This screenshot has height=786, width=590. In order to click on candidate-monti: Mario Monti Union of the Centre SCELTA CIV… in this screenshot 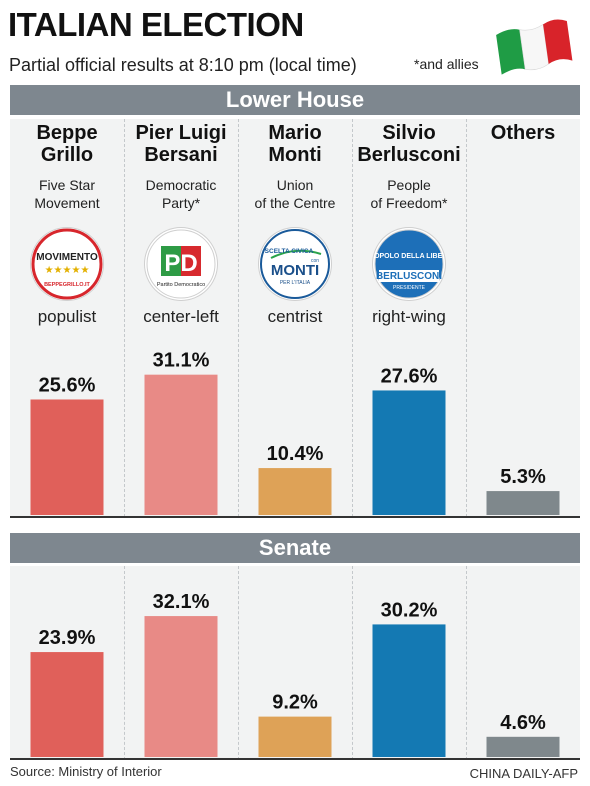, I will do `click(295, 224)`.